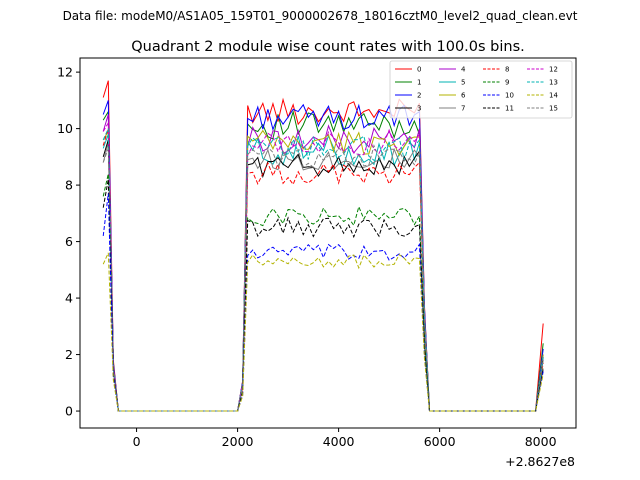  I want to click on legend-label-15: 15, so click(553, 109).